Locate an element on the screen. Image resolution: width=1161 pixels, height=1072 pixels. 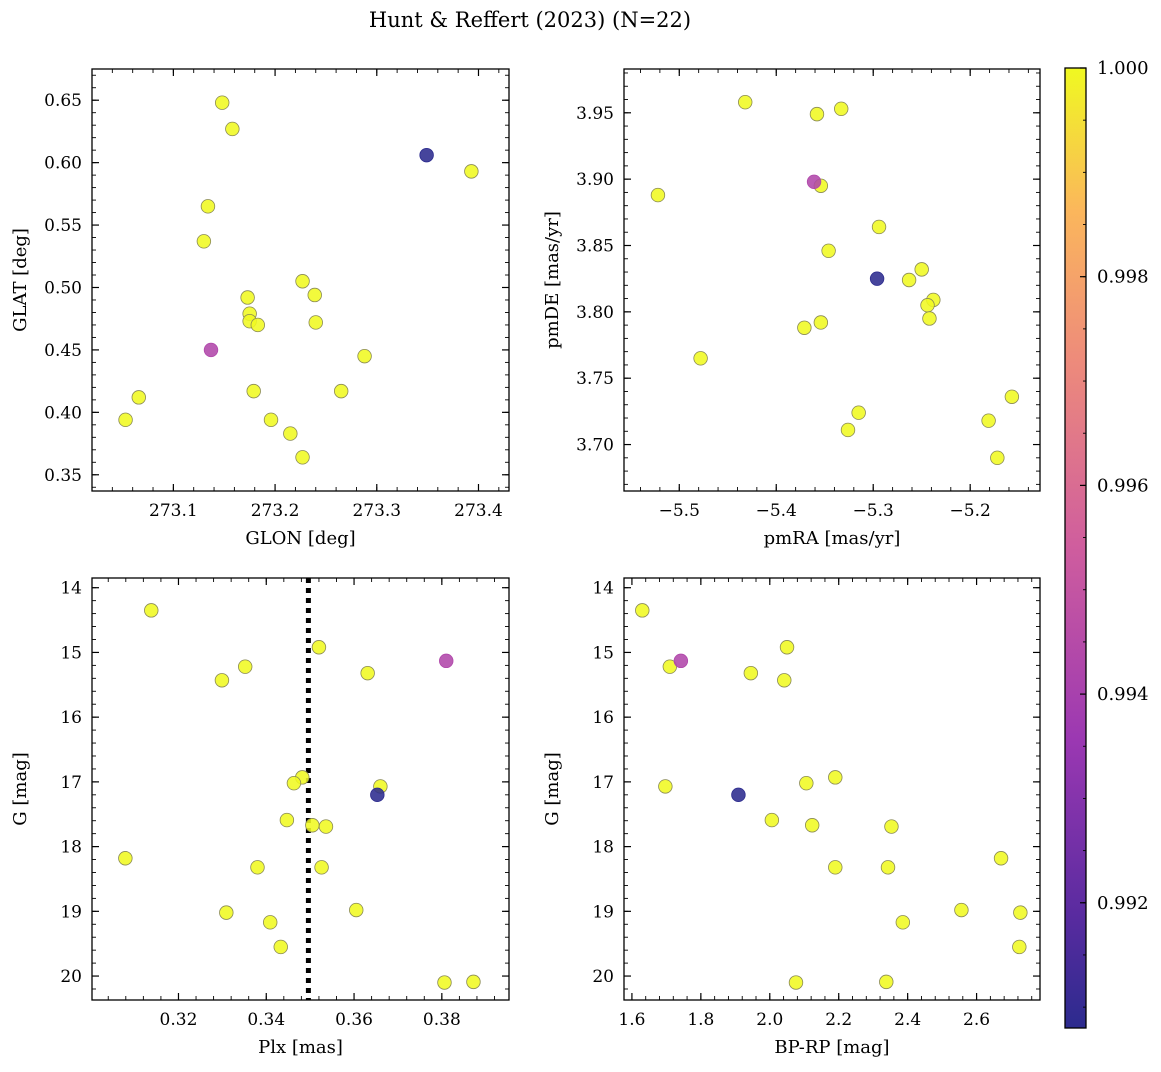
x-tick-label: 0.32 is located at coordinates (179, 1020).